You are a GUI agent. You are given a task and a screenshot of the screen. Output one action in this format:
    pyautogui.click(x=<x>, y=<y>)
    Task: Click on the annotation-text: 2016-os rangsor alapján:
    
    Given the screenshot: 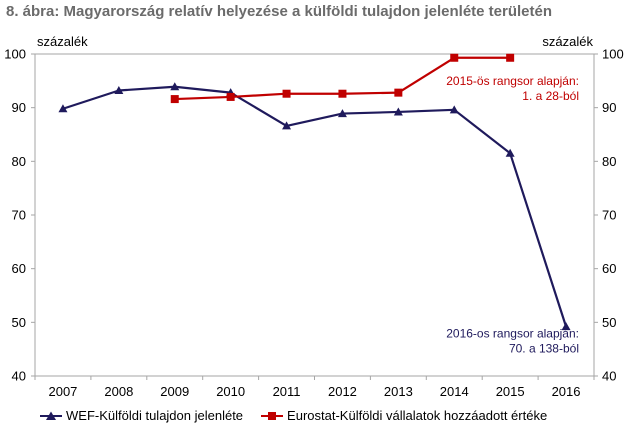 What is the action you would take?
    pyautogui.click(x=512, y=333)
    